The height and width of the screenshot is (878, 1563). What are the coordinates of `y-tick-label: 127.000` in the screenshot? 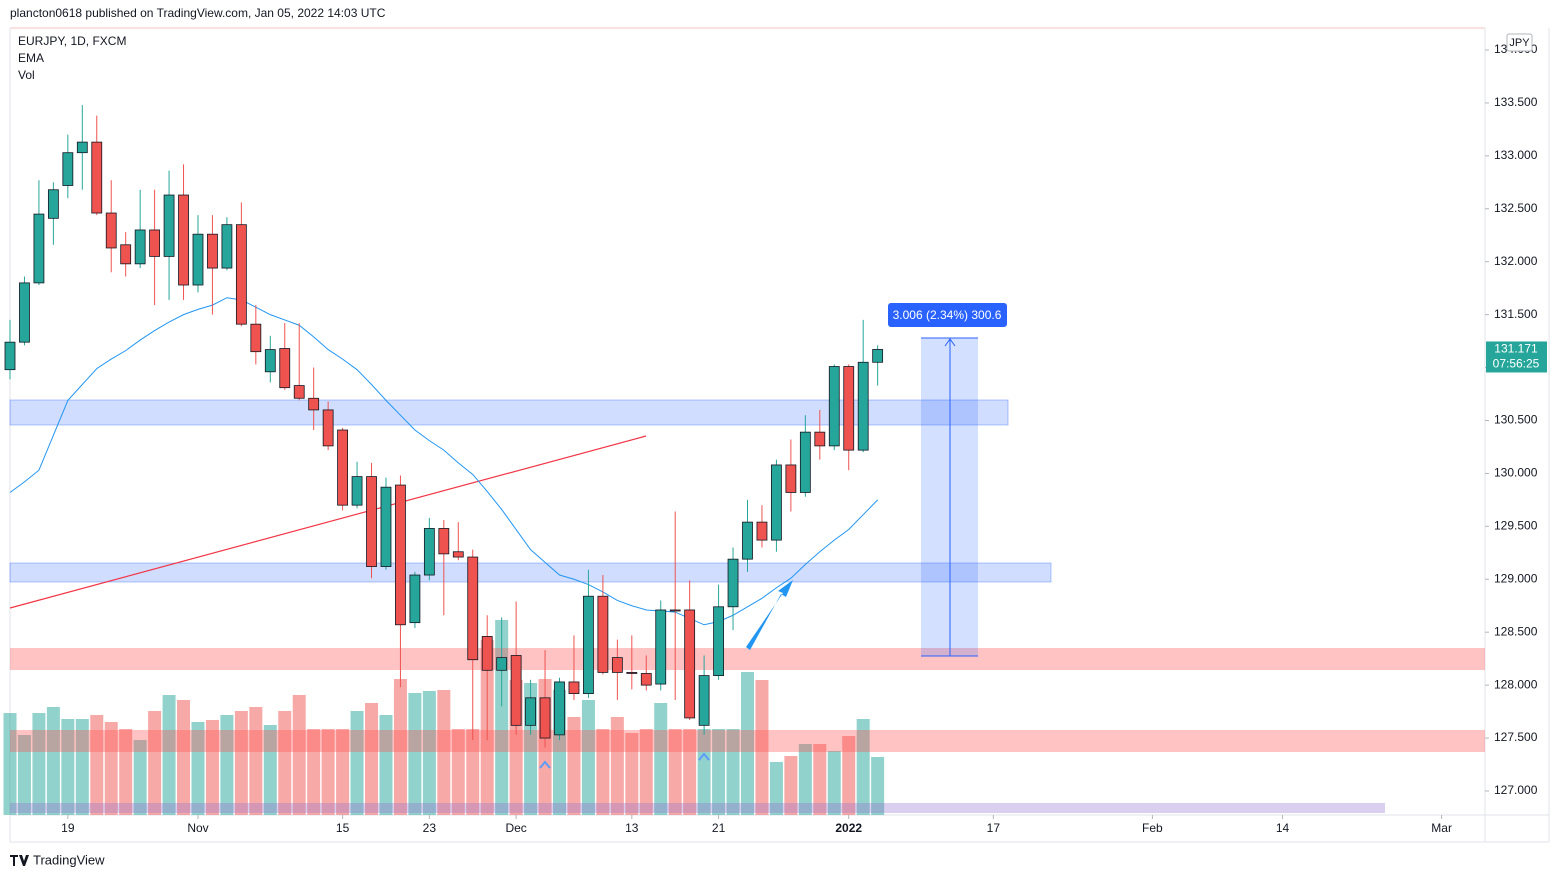 It's located at (1516, 790).